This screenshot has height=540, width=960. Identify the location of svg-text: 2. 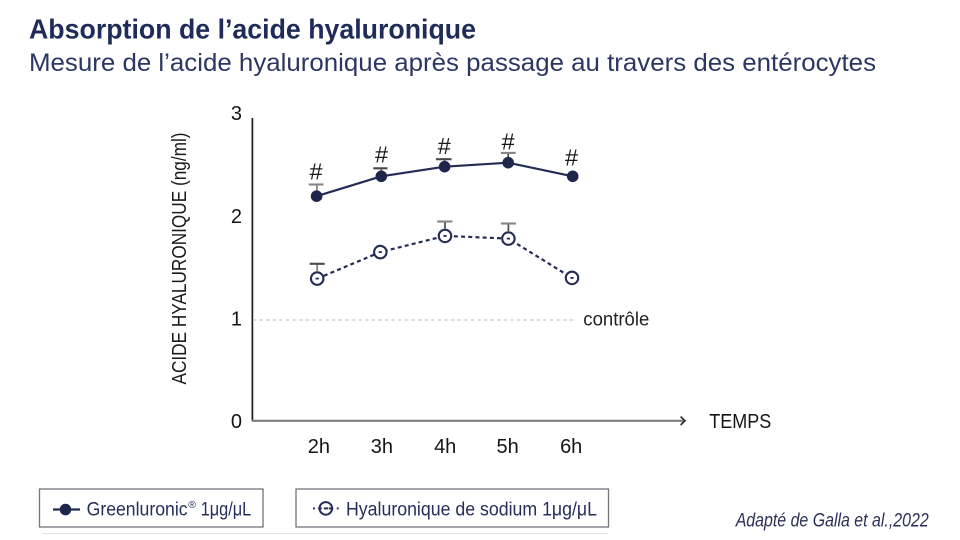
(236, 217).